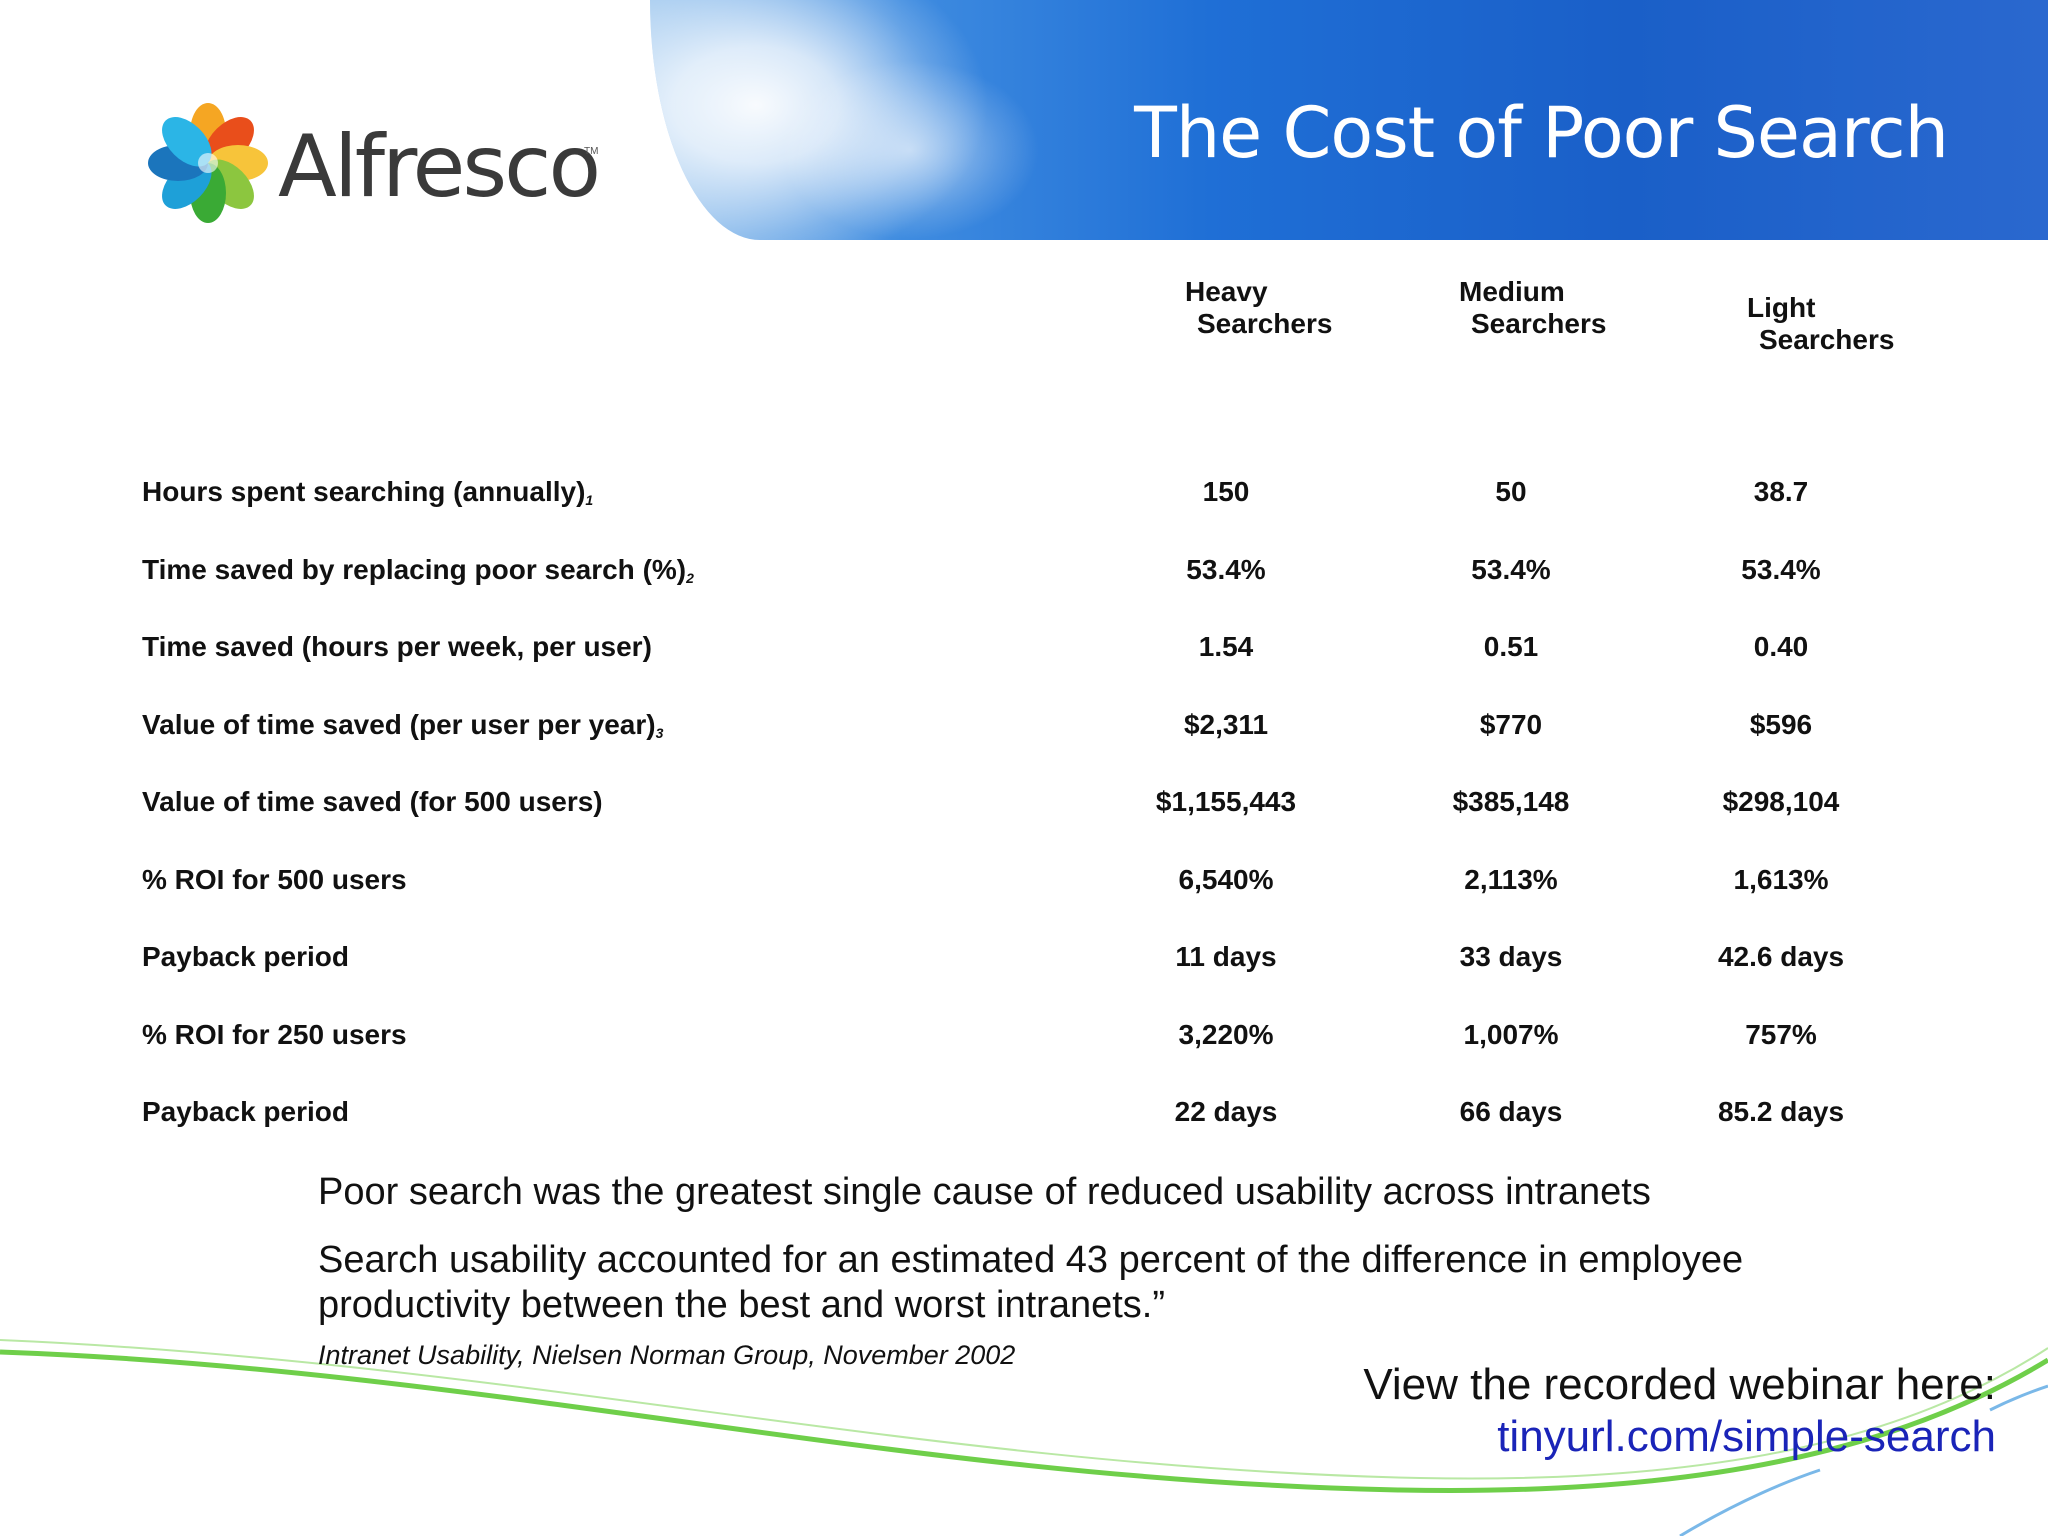 The image size is (2048, 1536). Describe the element at coordinates (208, 163) in the screenshot. I see `alfresco-flower-icon` at that location.